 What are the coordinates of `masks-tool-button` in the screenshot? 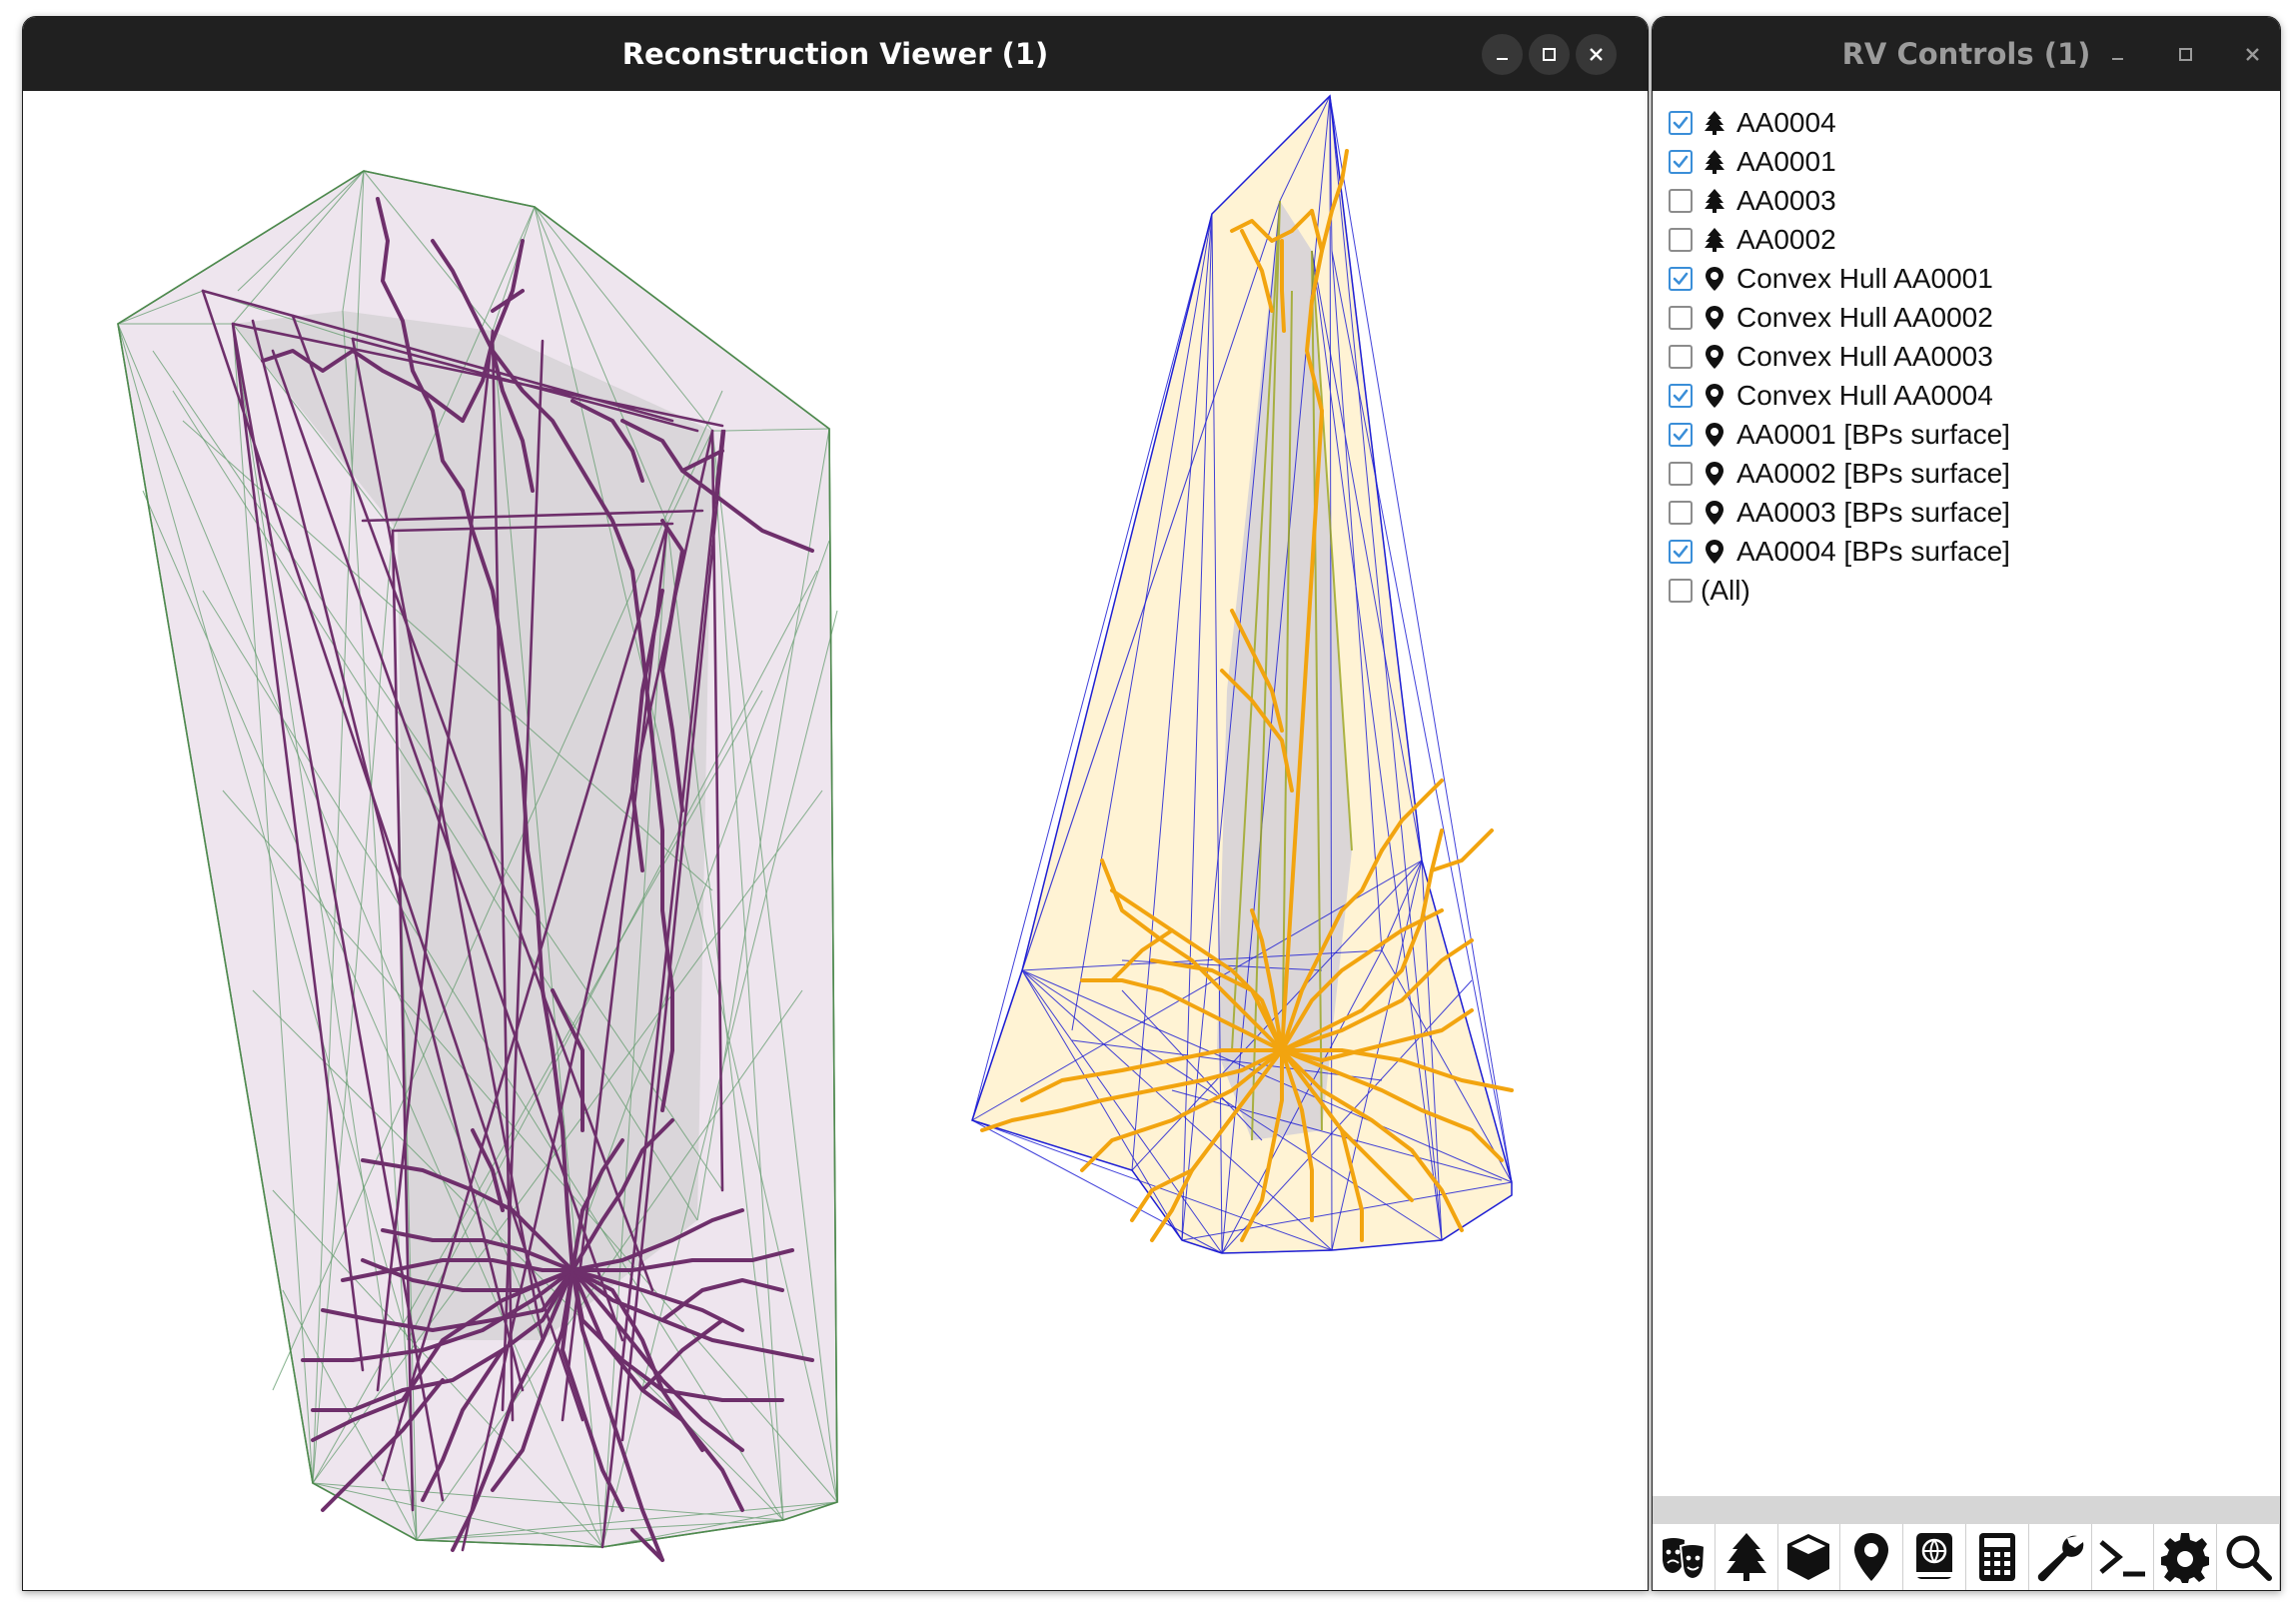 It's located at (1684, 1557).